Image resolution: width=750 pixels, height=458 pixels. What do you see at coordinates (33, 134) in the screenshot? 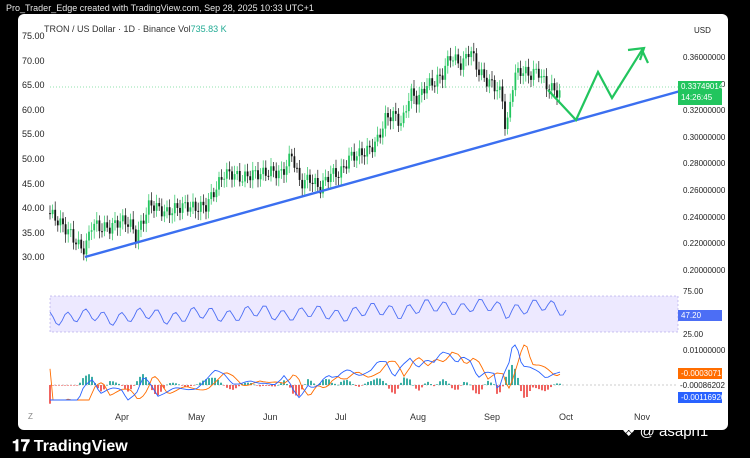
I see `left-axis-tick: 55.00` at bounding box center [33, 134].